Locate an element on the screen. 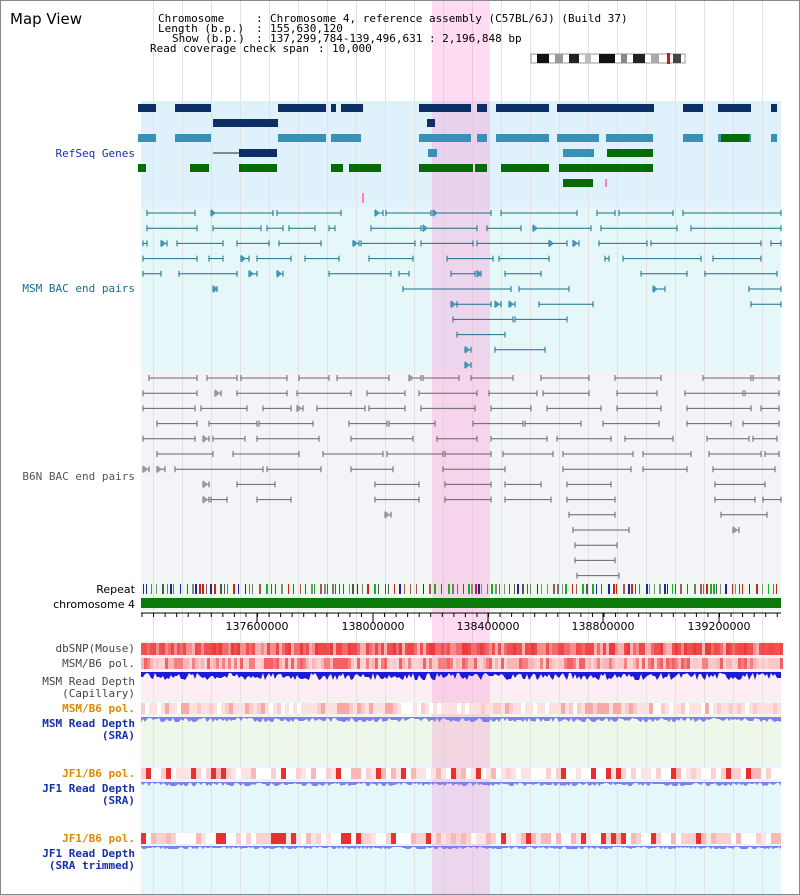  jf1-b6-pol-label-2: JF1/B6 pol. is located at coordinates (98, 838).